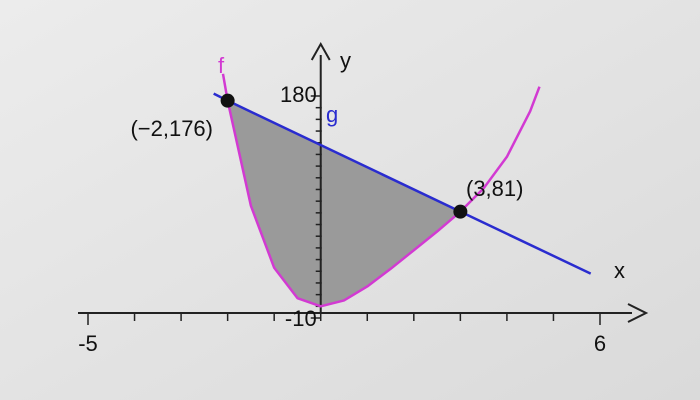 The height and width of the screenshot is (400, 700). What do you see at coordinates (301, 318) in the screenshot?
I see `y-tick-label: -10` at bounding box center [301, 318].